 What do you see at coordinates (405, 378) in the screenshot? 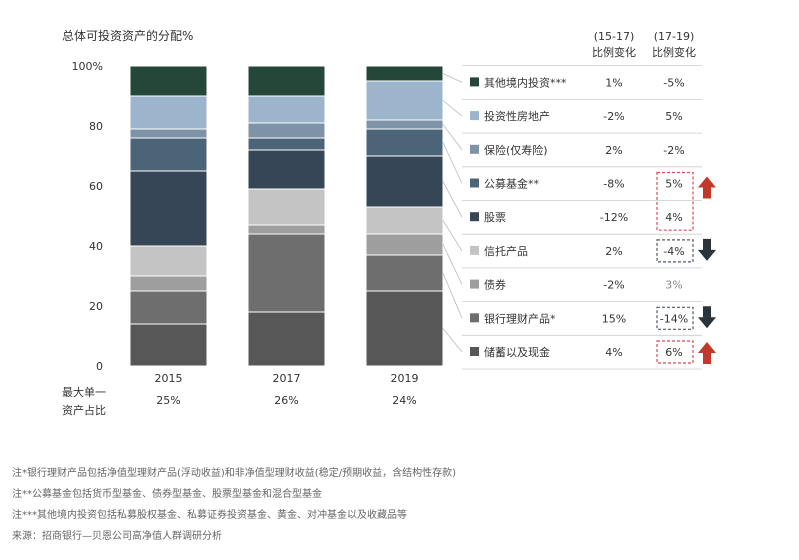
I see `x-tick-label: 2019` at bounding box center [405, 378].